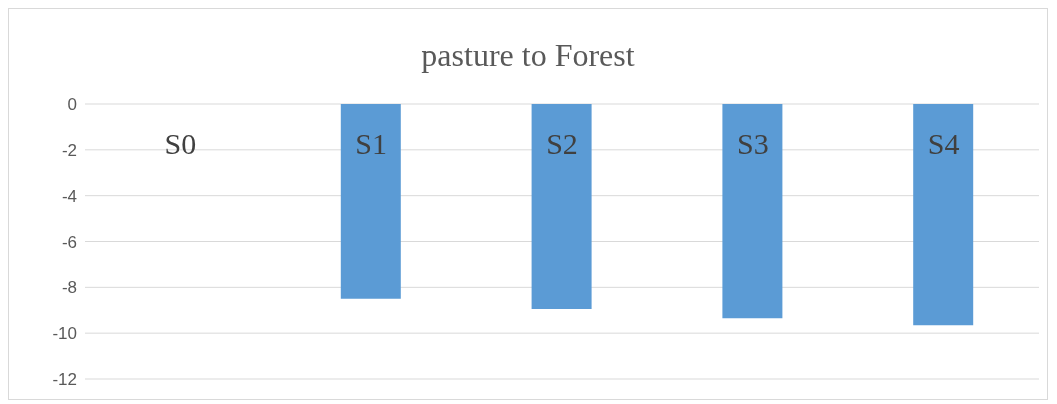 This screenshot has height=404, width=1057. What do you see at coordinates (371, 143) in the screenshot?
I see `x-tick-label: S1` at bounding box center [371, 143].